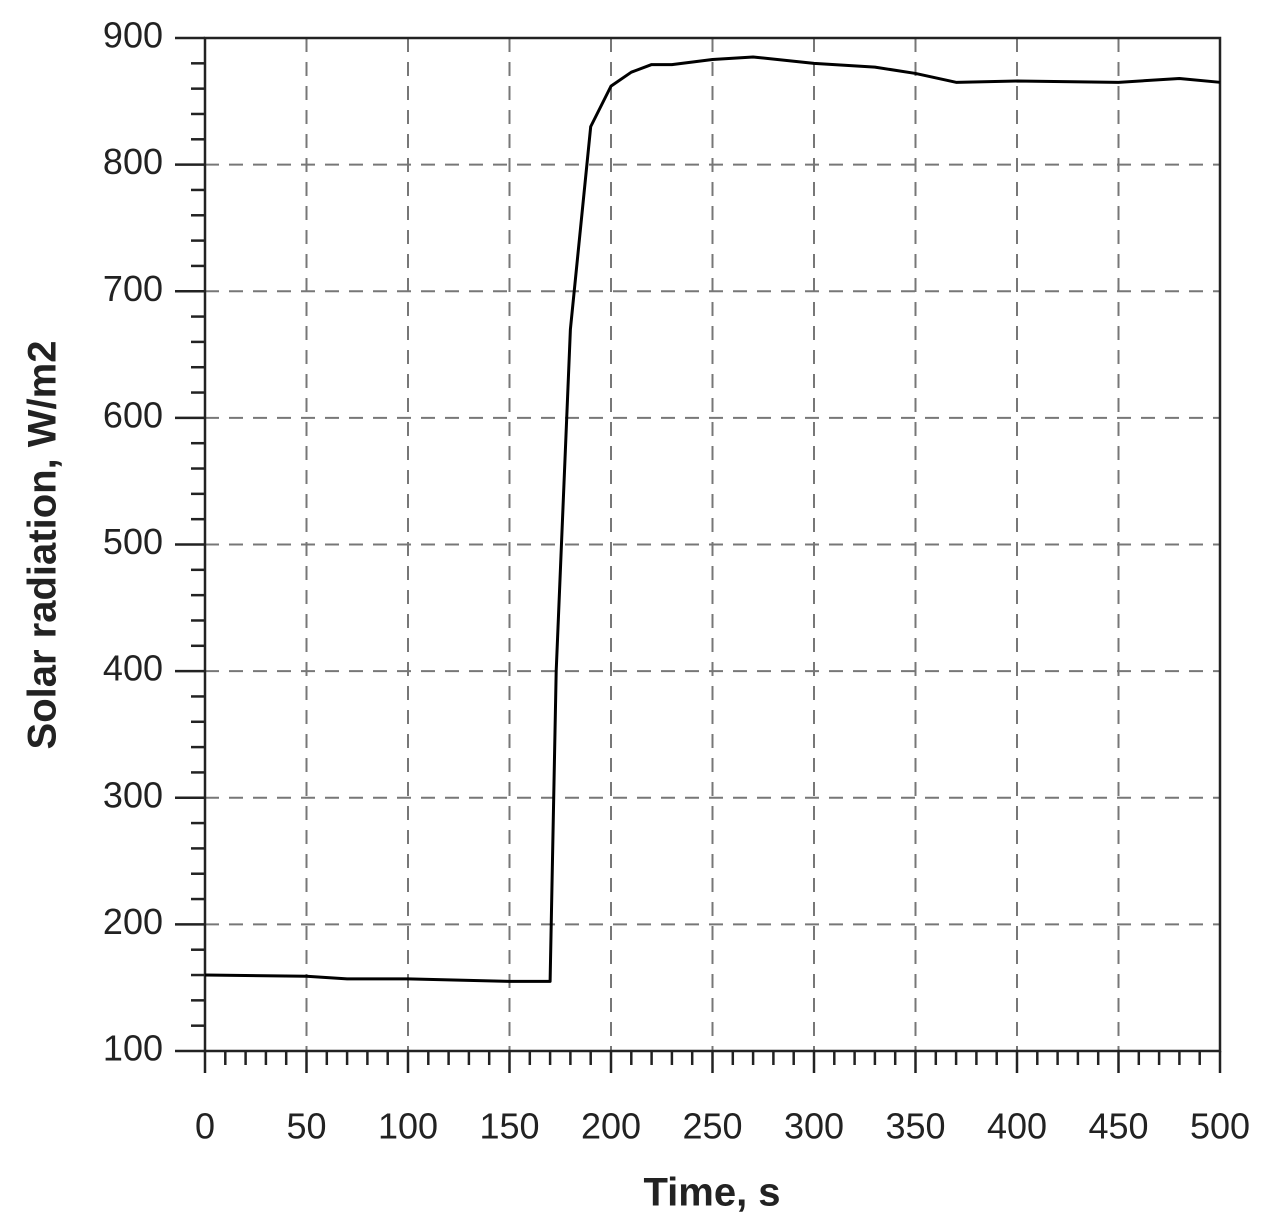 The width and height of the screenshot is (1266, 1230). Describe the element at coordinates (133, 161) in the screenshot. I see `y-tick-label: 800` at that location.